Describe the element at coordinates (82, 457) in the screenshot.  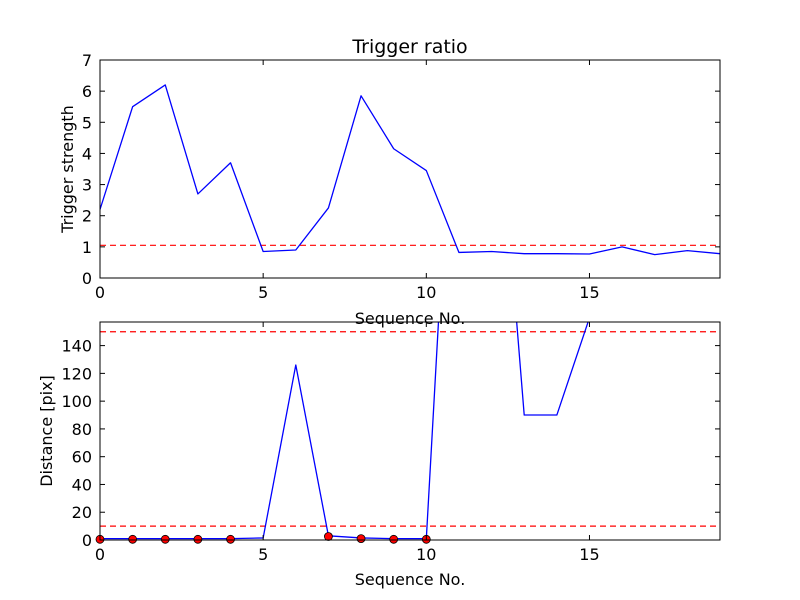
I see `y-tick-label: 60` at that location.